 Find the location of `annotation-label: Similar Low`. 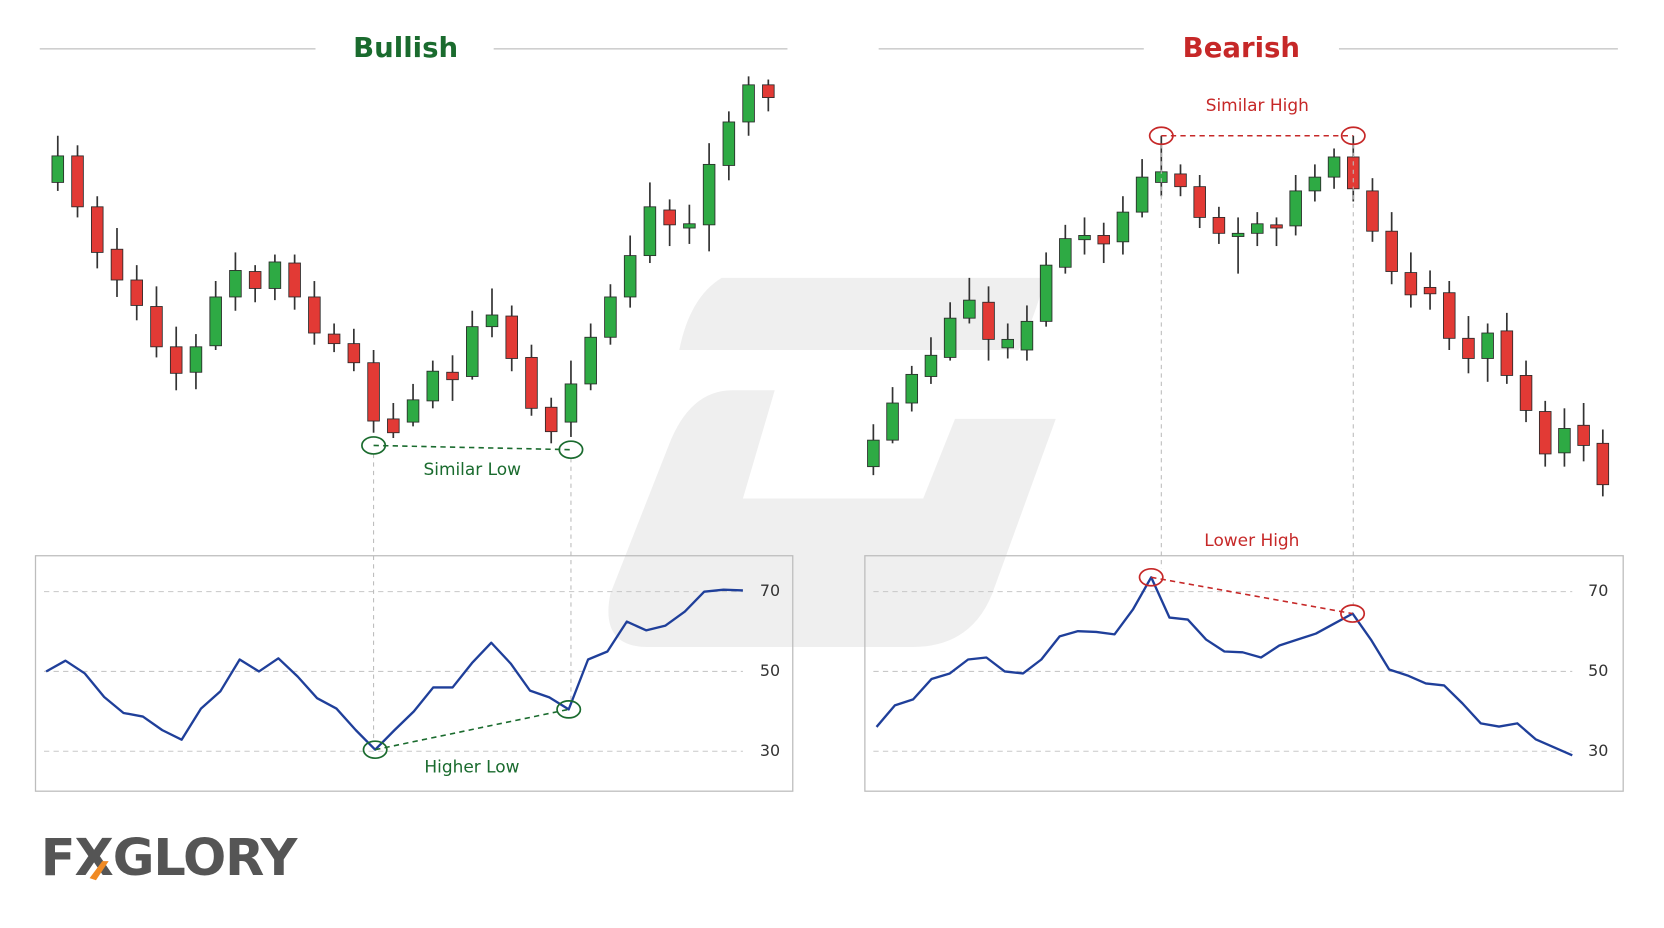

annotation-label: Similar Low is located at coordinates (472, 469).